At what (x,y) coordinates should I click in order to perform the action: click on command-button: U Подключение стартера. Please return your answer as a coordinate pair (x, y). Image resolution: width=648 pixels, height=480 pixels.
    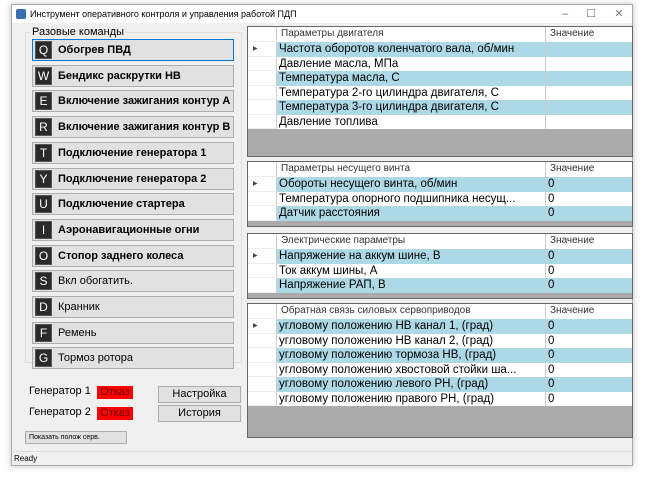
    Looking at the image, I should click on (133, 204).